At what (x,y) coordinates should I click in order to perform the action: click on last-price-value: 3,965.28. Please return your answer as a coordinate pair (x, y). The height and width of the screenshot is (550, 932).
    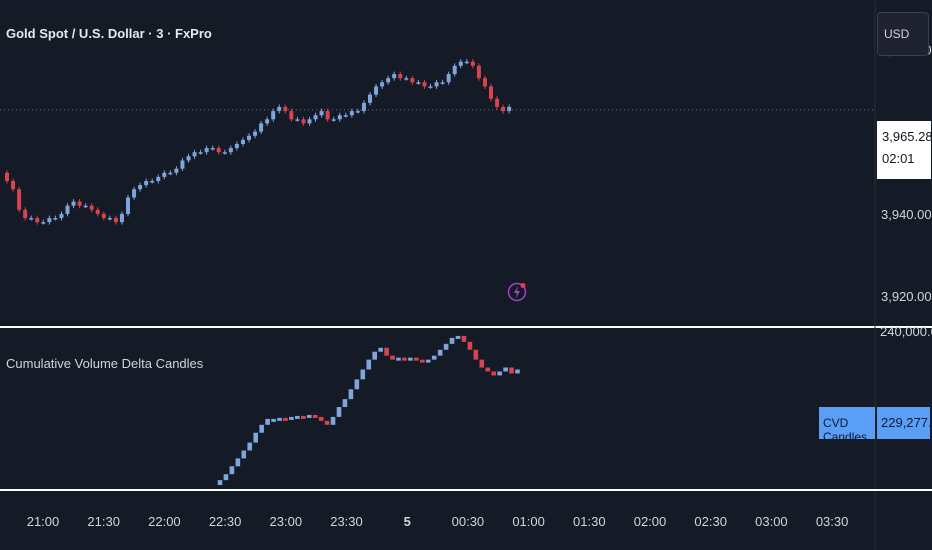
    Looking at the image, I should click on (907, 136).